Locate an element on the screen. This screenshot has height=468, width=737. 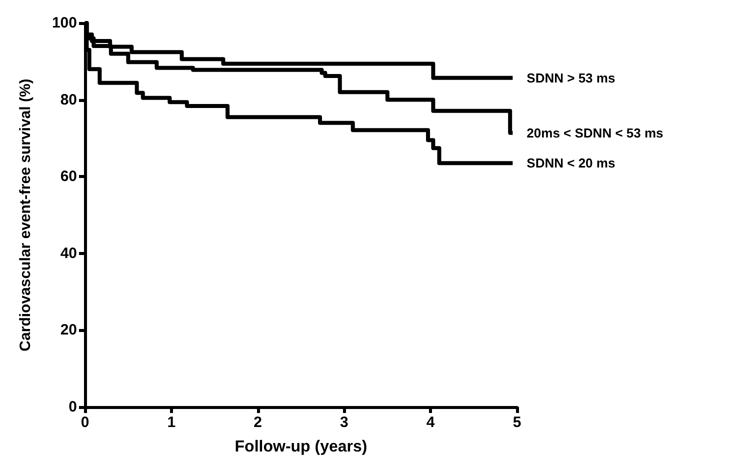
series-label: SDNN > 53 ms is located at coordinates (571, 78).